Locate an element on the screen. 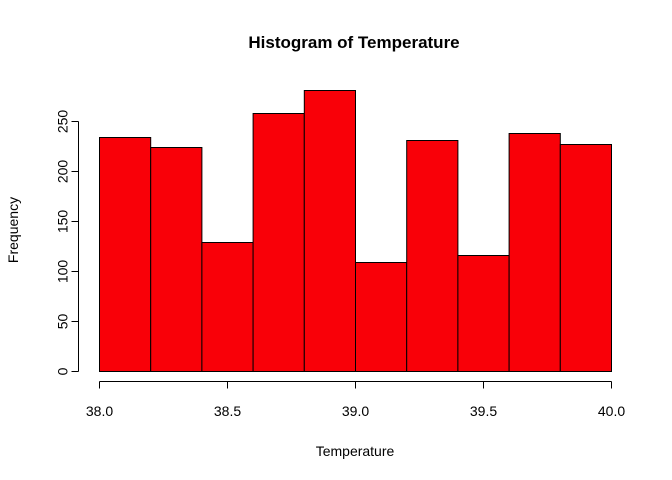  y-tick-label: 100 is located at coordinates (63, 272).